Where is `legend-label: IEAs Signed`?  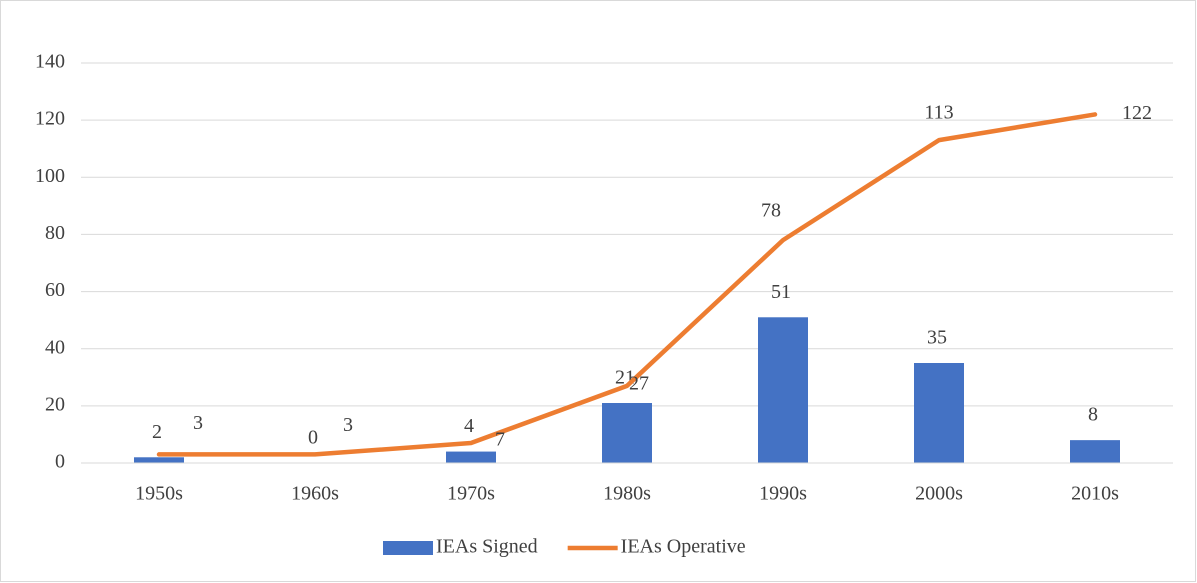
legend-label: IEAs Signed is located at coordinates (487, 547).